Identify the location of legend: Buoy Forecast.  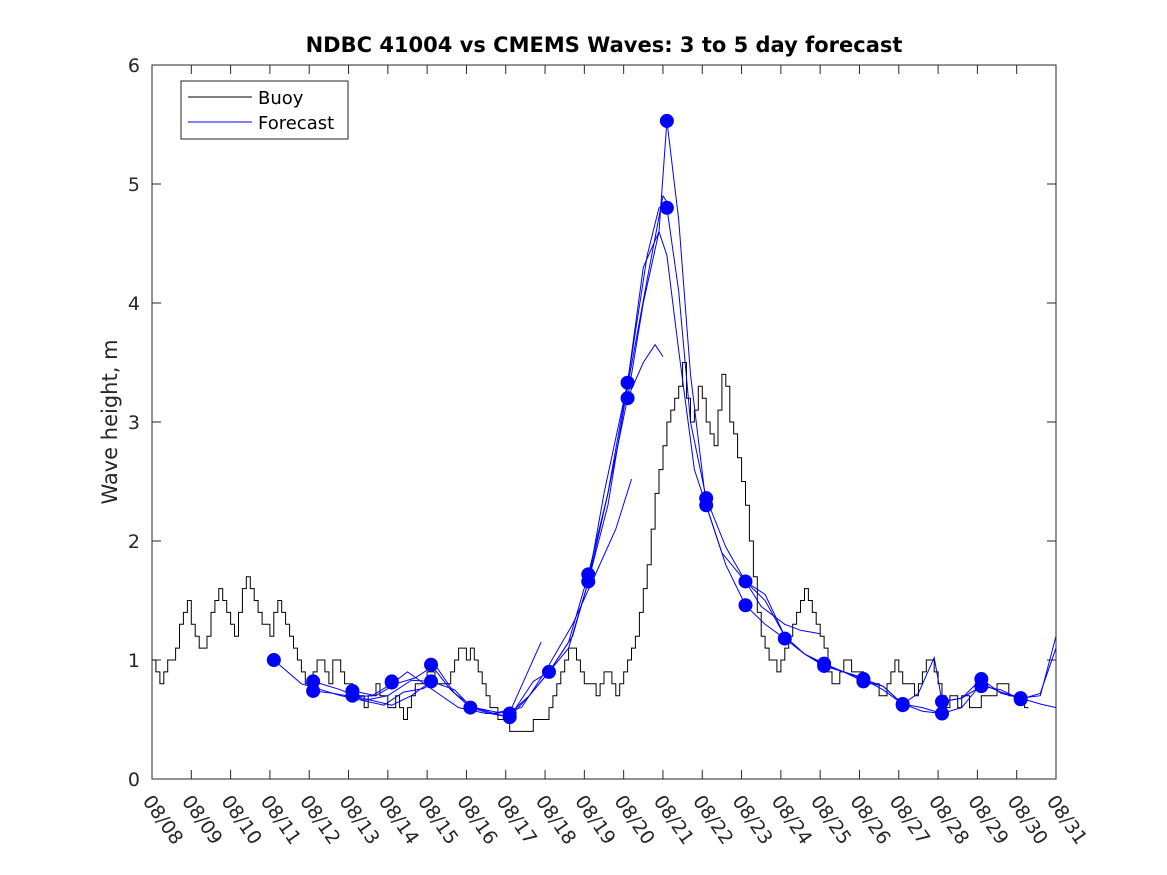
(264, 110).